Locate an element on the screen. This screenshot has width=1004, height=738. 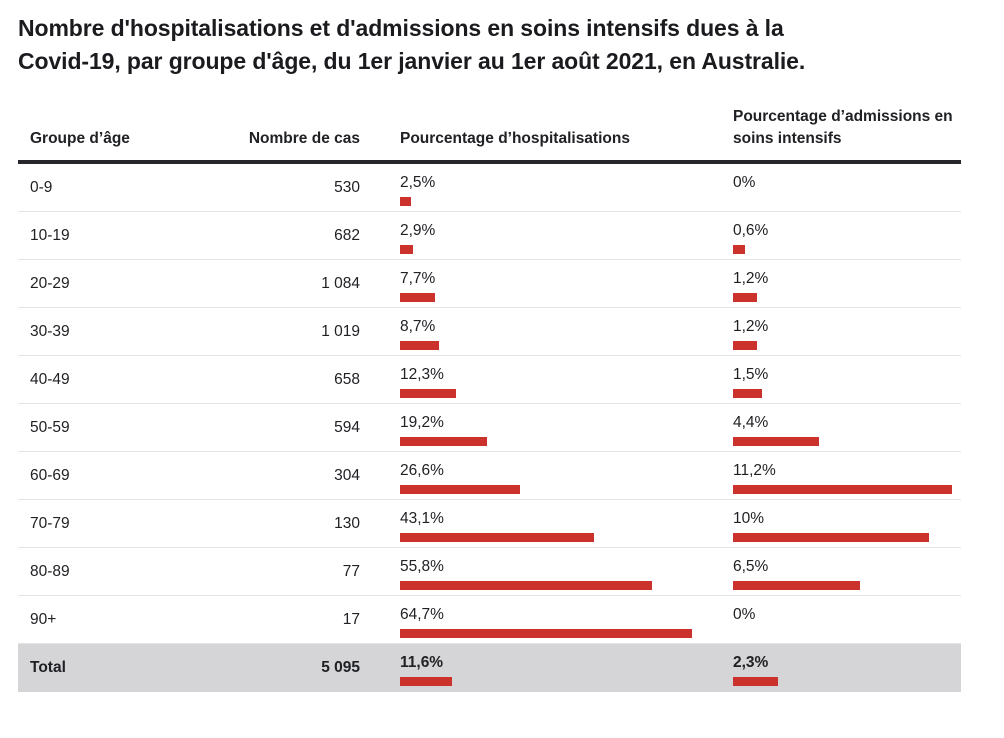
cases-cell: 77 is located at coordinates (351, 571).